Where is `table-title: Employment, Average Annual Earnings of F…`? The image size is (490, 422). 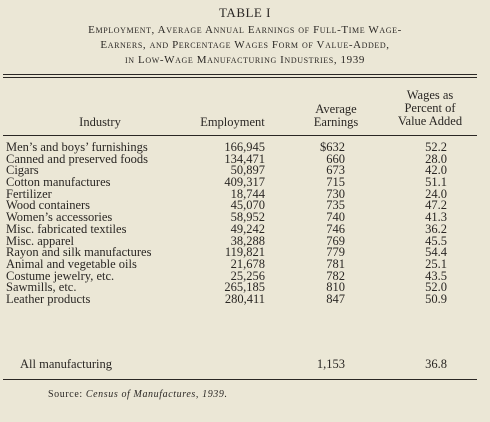
table-title: Employment, Average Annual Earnings of F… is located at coordinates (245, 45).